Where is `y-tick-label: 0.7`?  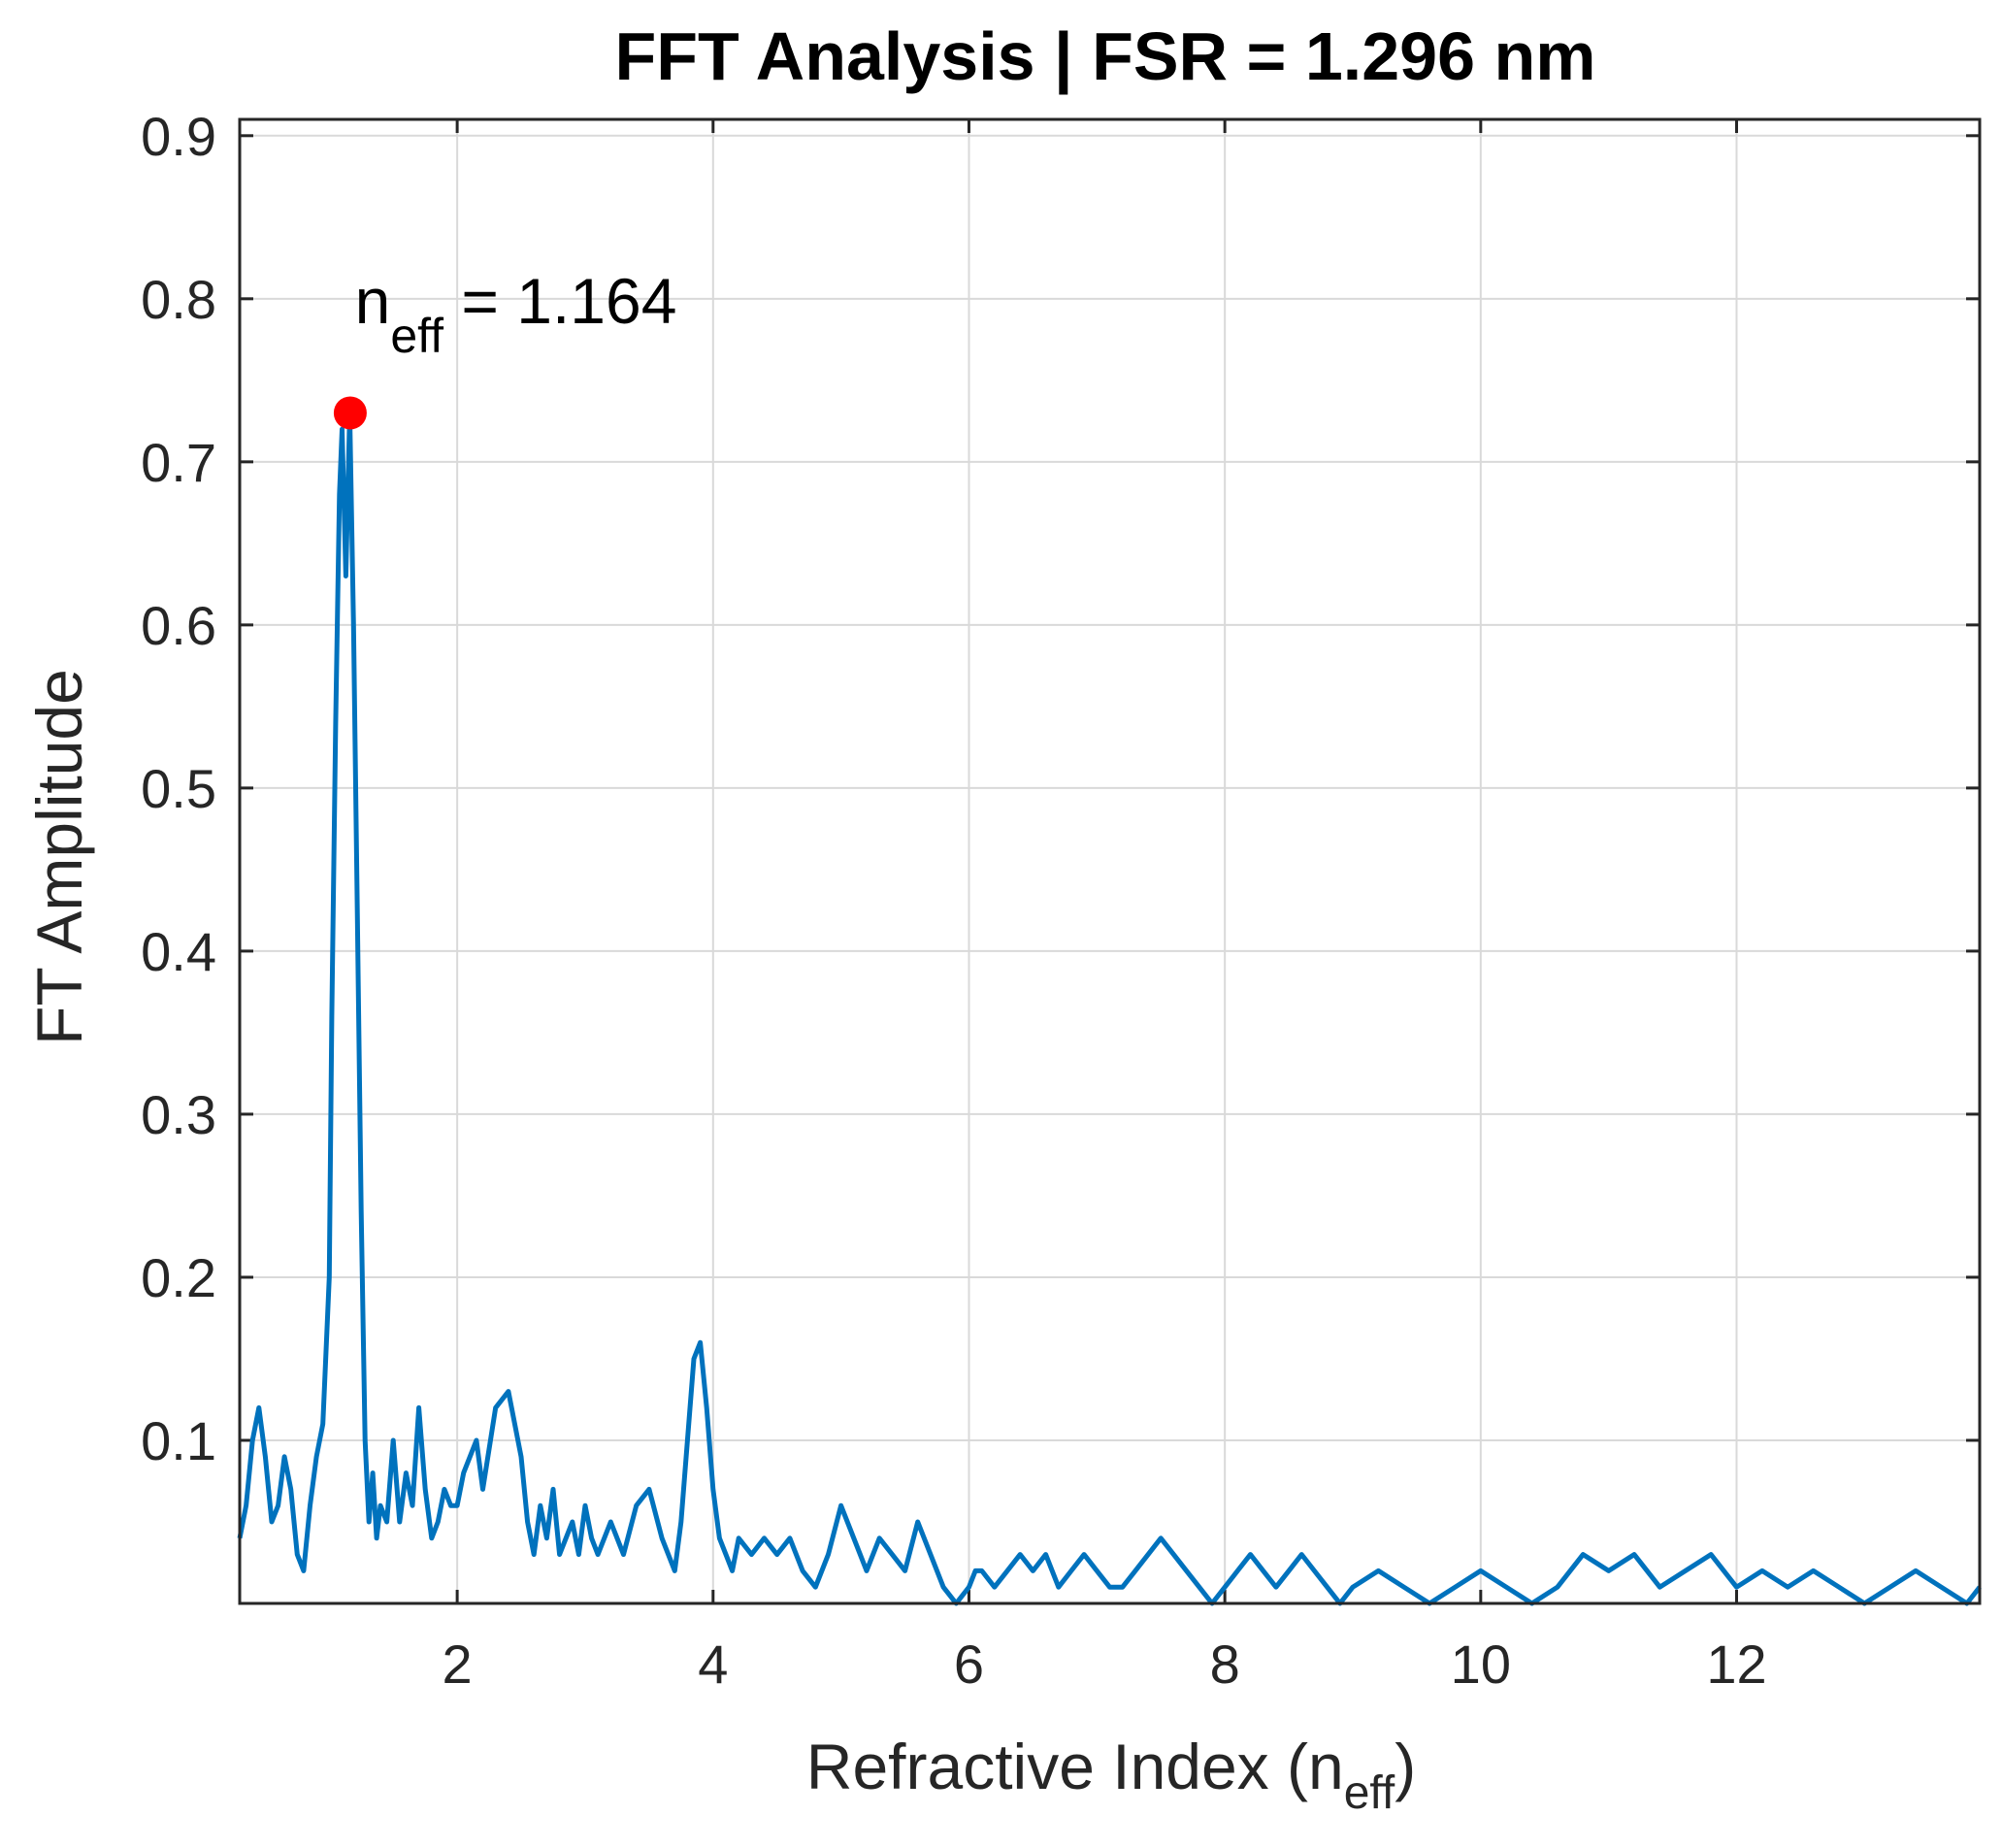 y-tick-label: 0.7 is located at coordinates (178, 462).